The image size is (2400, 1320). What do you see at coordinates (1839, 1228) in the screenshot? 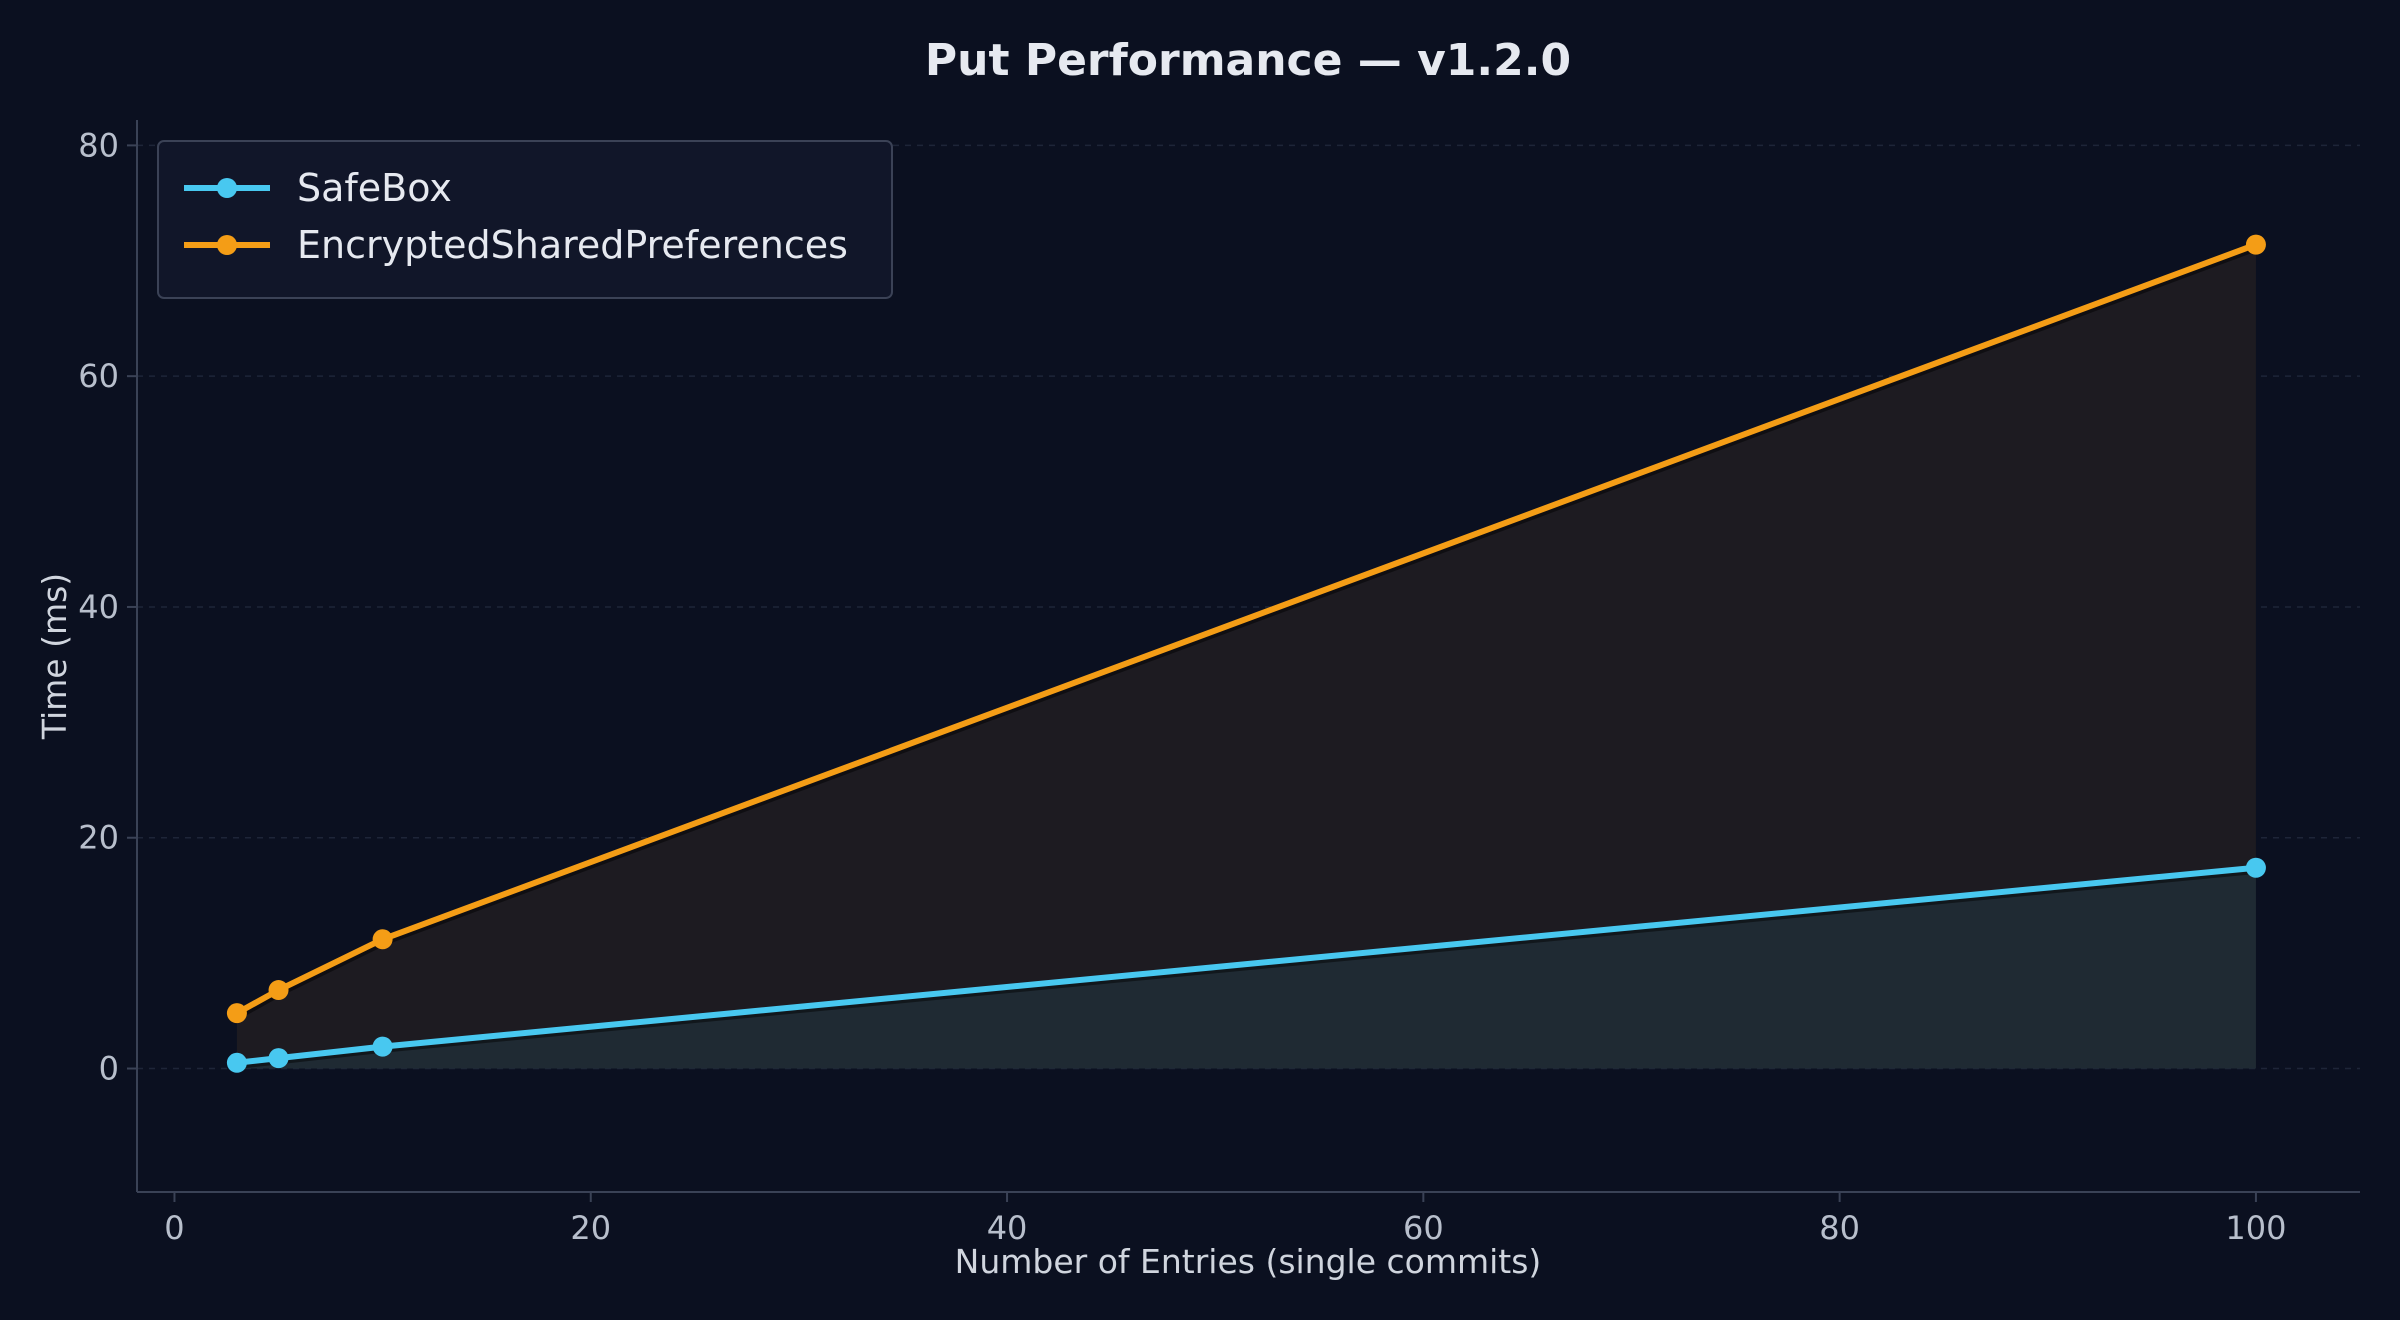
I see `x-tick-label: 80` at bounding box center [1839, 1228].